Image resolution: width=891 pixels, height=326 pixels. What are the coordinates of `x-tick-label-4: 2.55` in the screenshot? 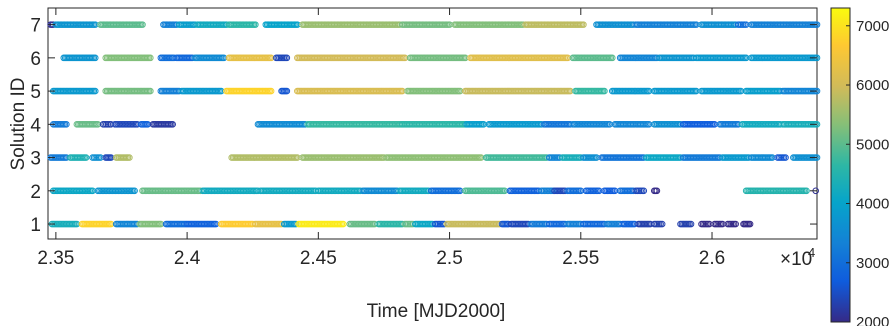 It's located at (580, 258).